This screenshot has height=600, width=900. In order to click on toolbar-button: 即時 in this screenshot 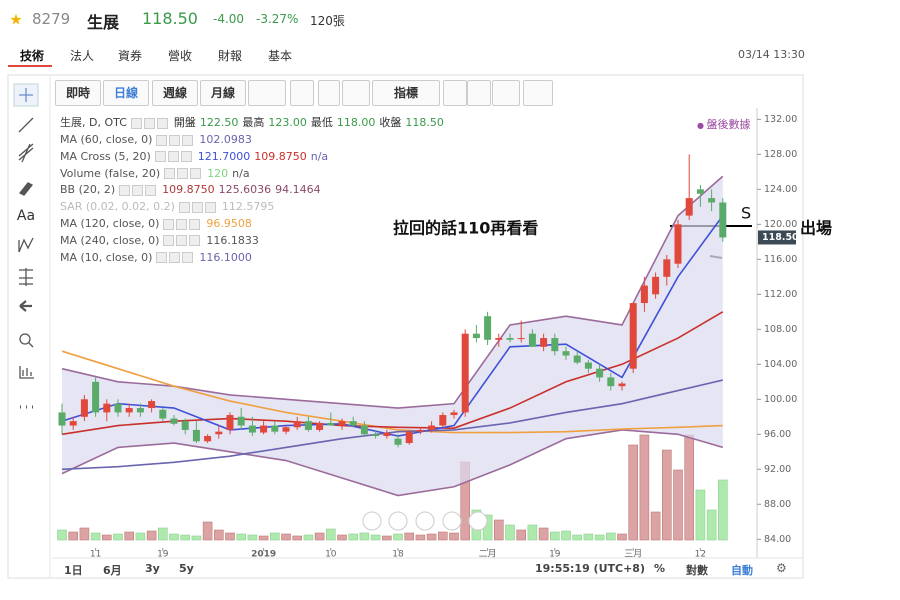, I will do `click(78, 93)`.